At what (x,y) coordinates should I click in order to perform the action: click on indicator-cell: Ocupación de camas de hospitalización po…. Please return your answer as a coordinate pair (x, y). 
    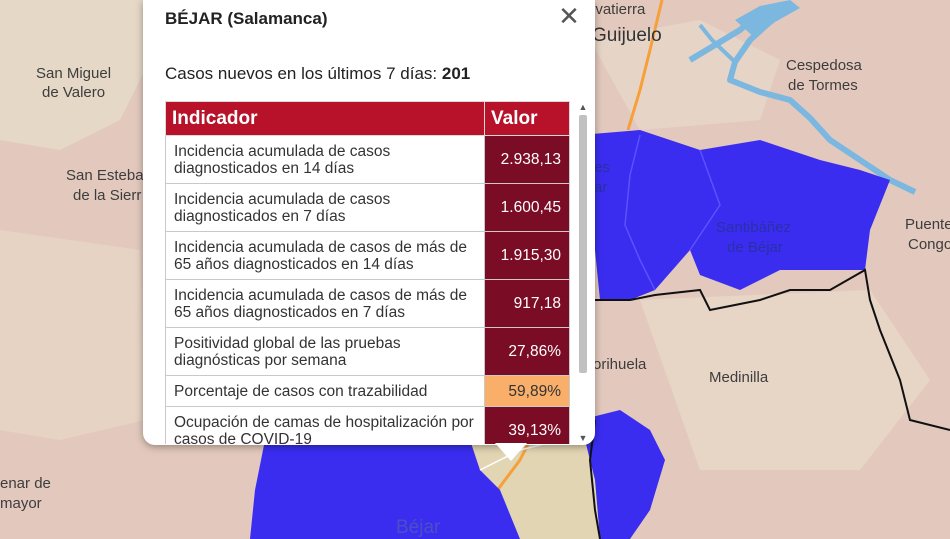
    Looking at the image, I should click on (325, 425).